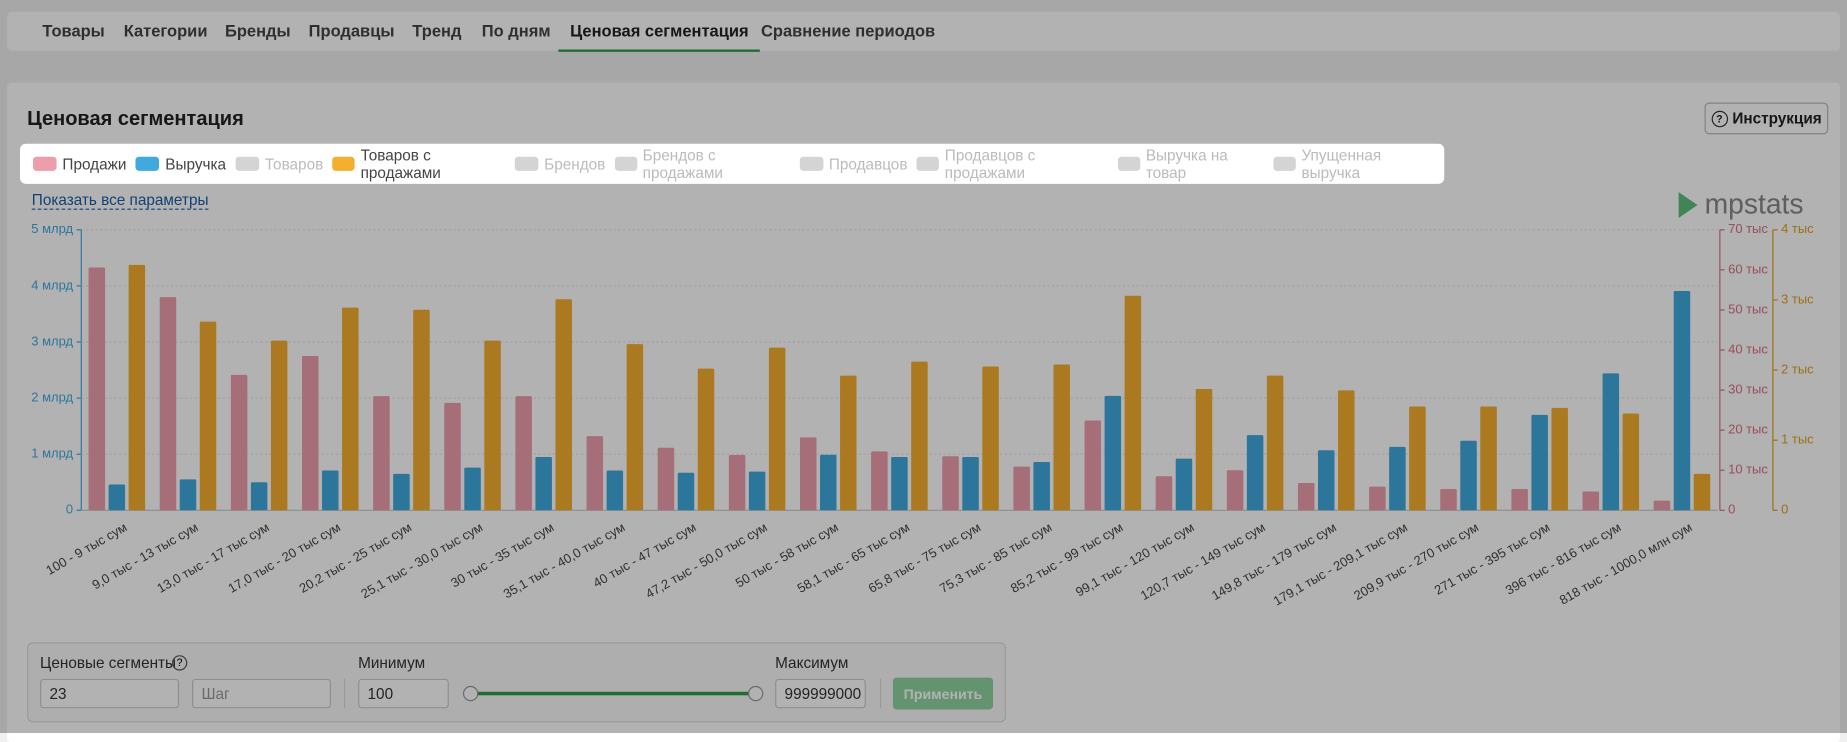  Describe the element at coordinates (403, 693) in the screenshot. I see `min-input: 100` at that location.